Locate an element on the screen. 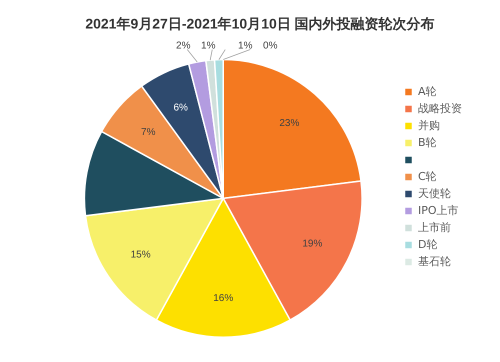 The width and height of the screenshot is (500, 362). legend-label: 天使轮 is located at coordinates (434, 193).